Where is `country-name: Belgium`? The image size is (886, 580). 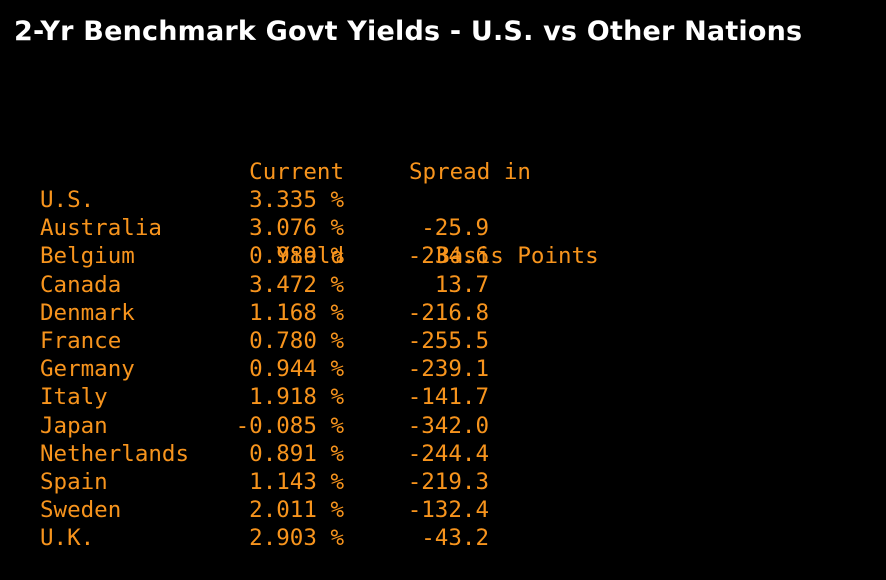 country-name: Belgium is located at coordinates (87, 256).